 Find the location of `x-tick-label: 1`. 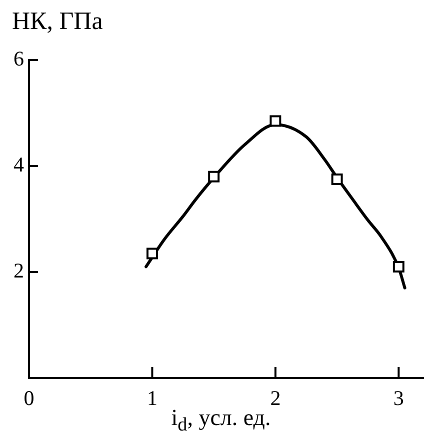

x-tick-label: 1 is located at coordinates (152, 398).